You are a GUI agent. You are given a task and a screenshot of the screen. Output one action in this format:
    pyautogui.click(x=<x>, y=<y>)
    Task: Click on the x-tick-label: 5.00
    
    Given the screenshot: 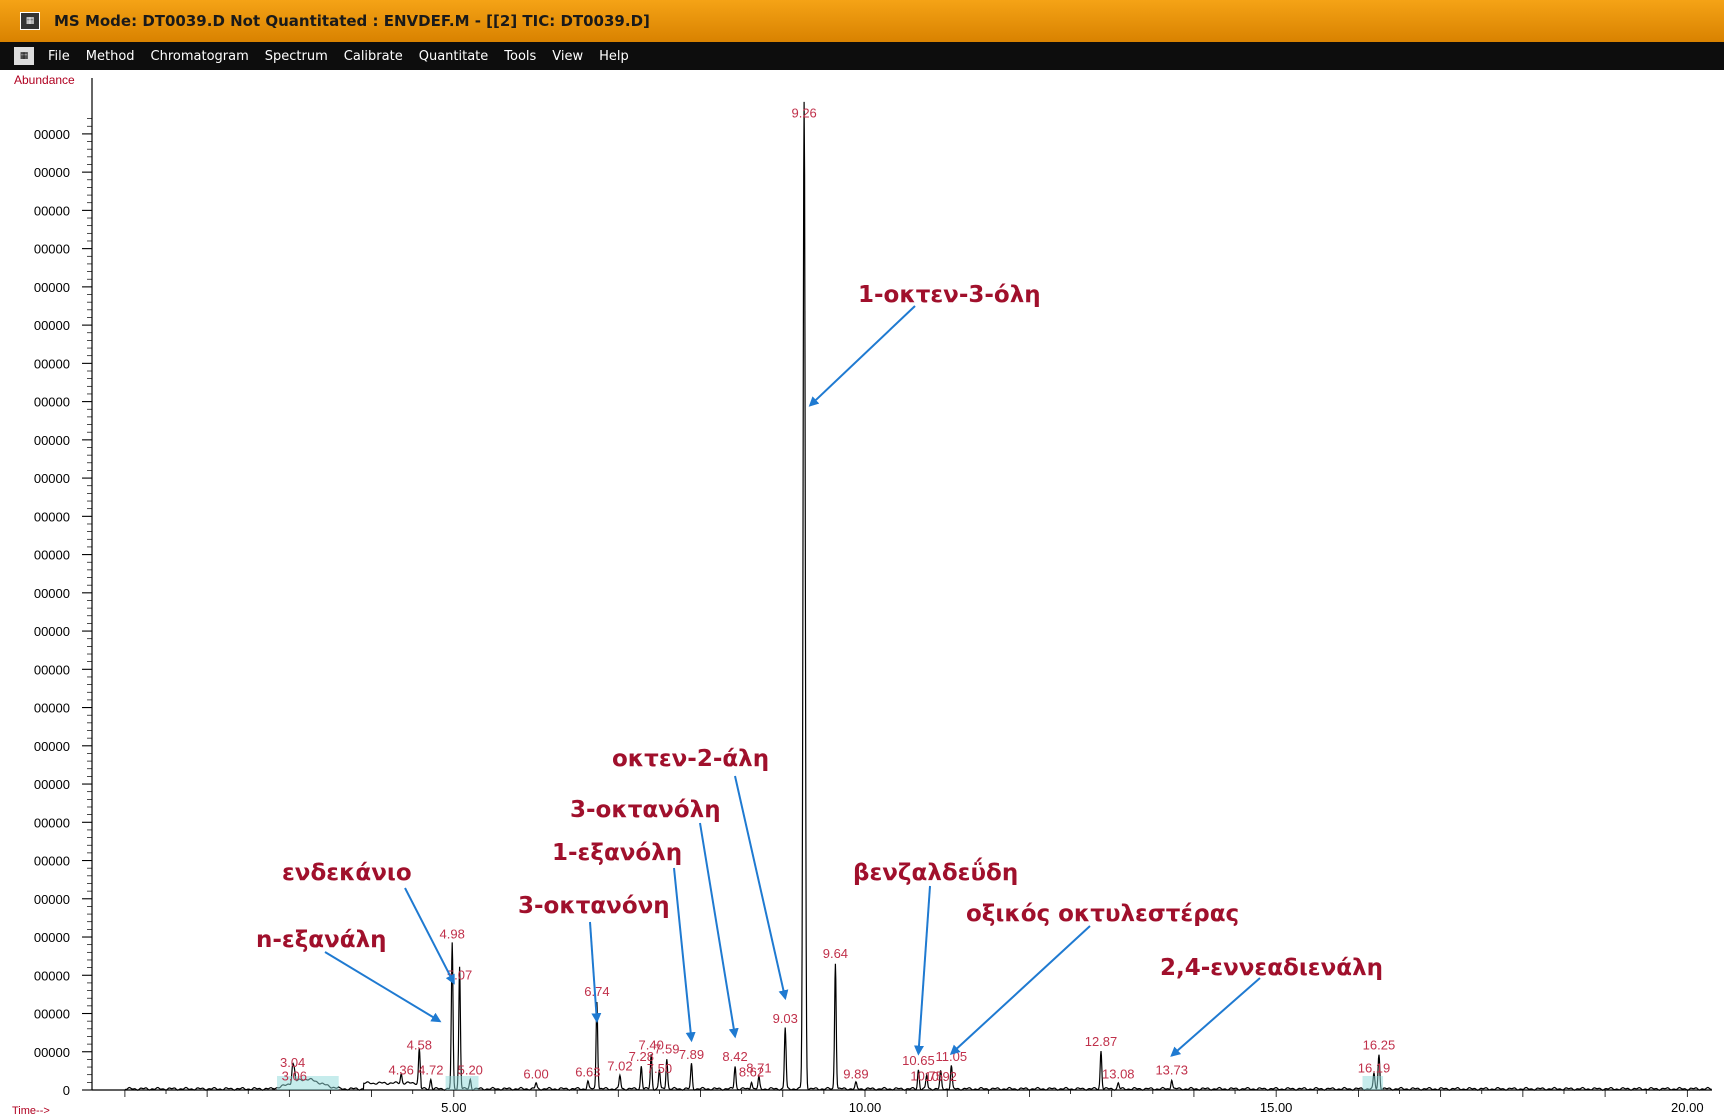 What is the action you would take?
    pyautogui.click(x=453, y=1107)
    